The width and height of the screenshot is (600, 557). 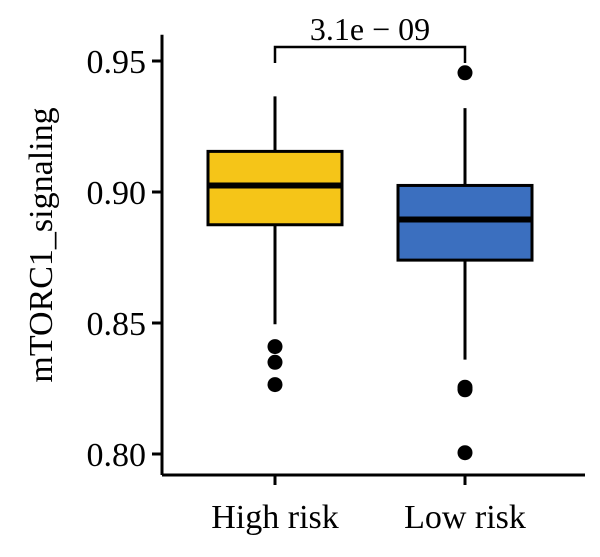 I want to click on p-value-label: 3.1e − 09, so click(x=370, y=29).